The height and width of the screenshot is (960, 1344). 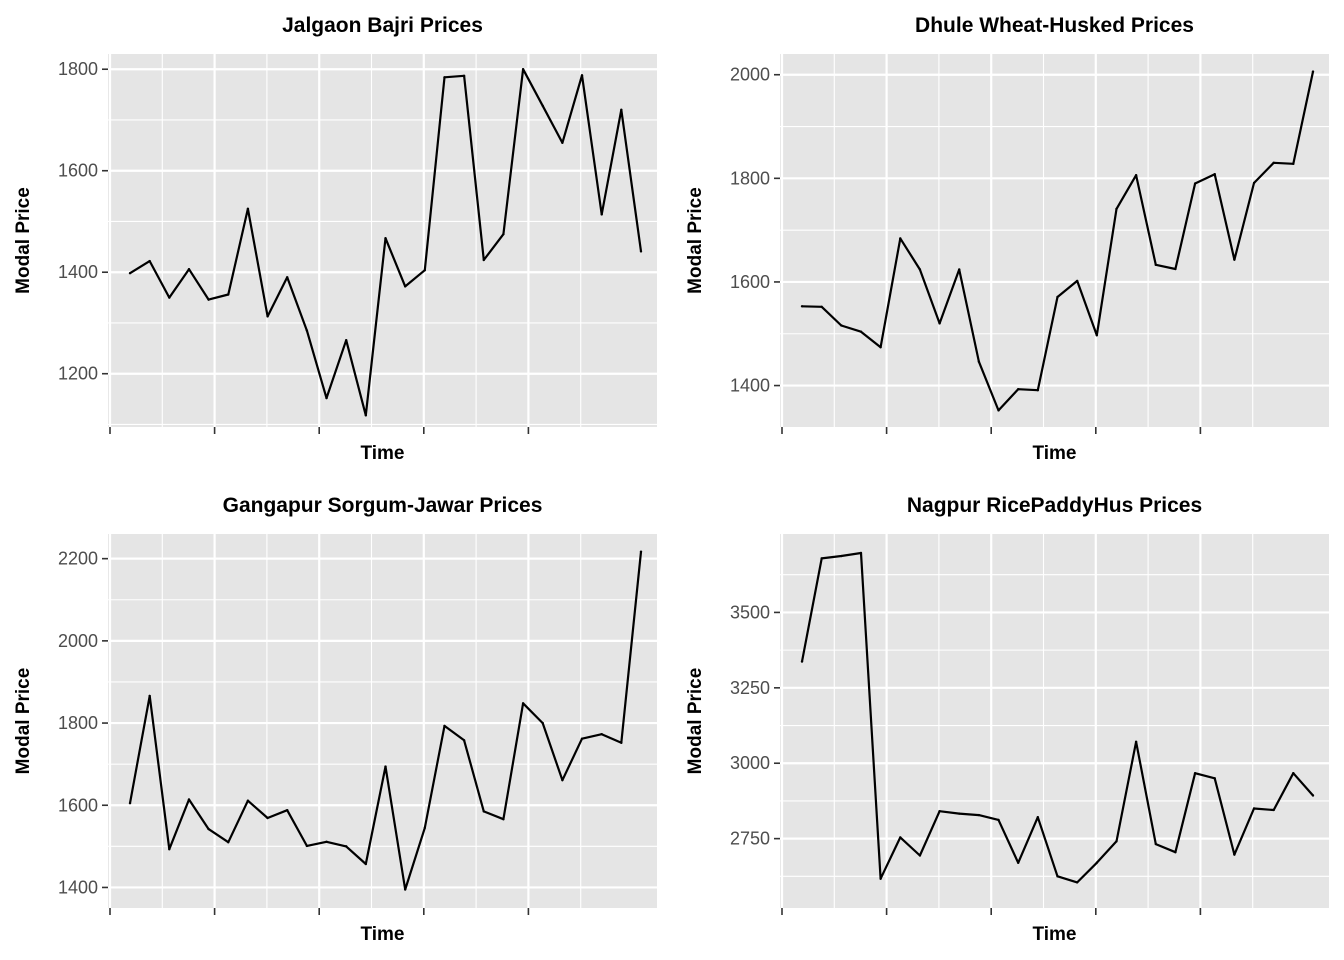 What do you see at coordinates (78, 641) in the screenshot?
I see `y-tick-label: 2000` at bounding box center [78, 641].